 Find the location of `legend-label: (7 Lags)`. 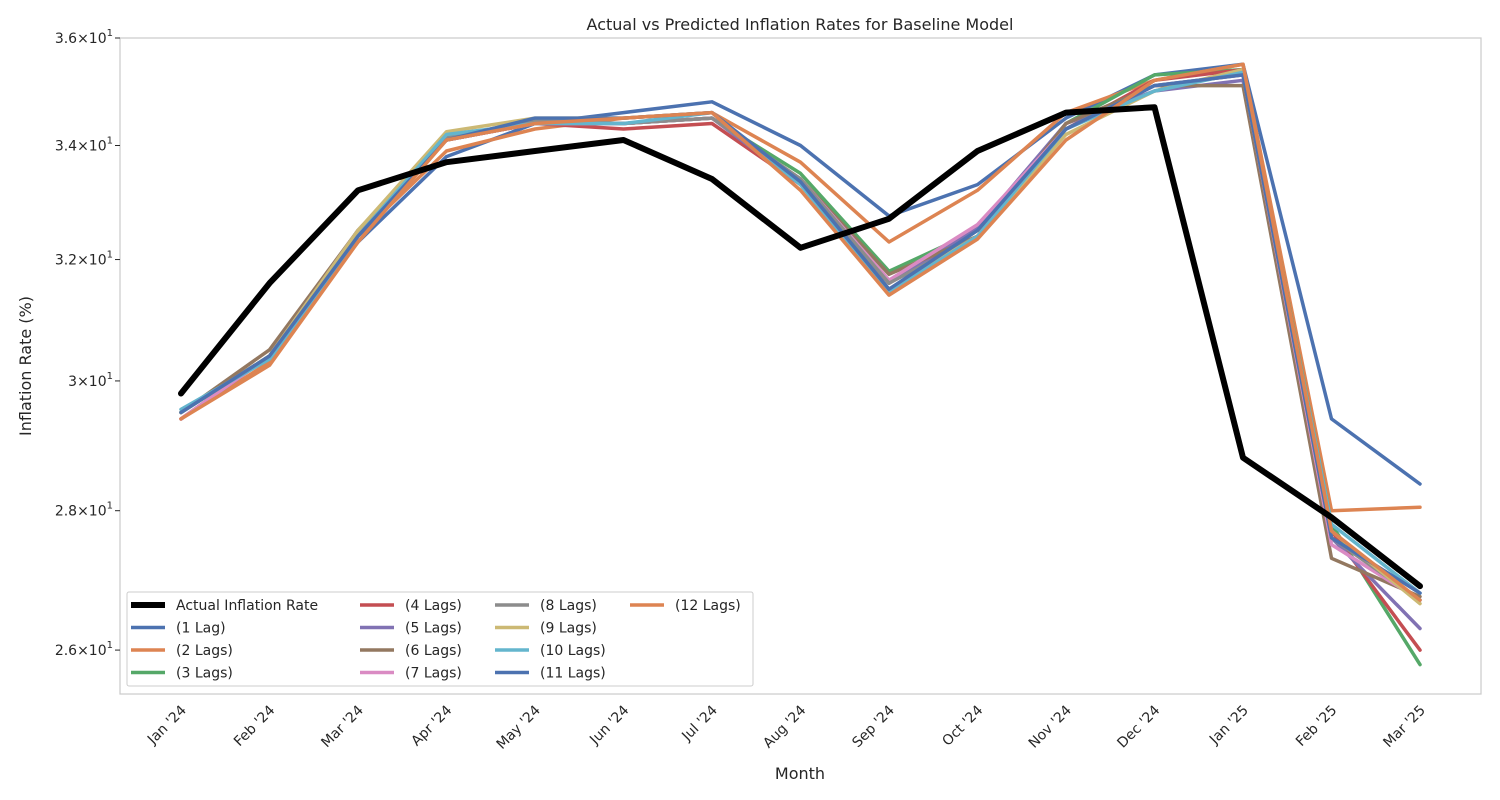

legend-label: (7 Lags) is located at coordinates (433, 674).